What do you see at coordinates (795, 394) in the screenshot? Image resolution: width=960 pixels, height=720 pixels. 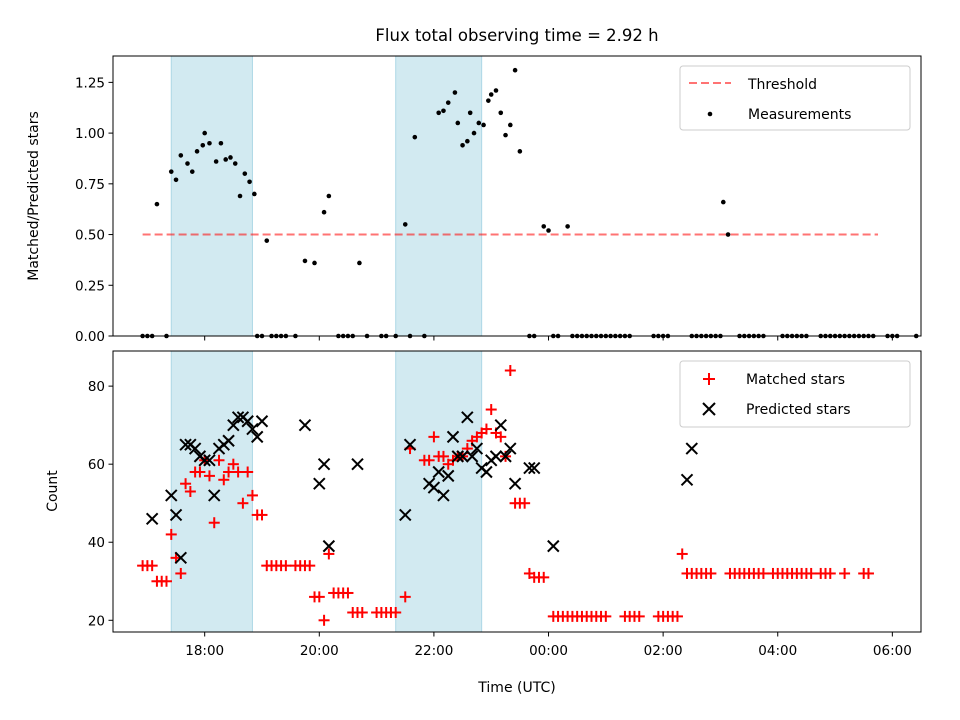 I see `bottom-legend: Matched stars Predicted stars` at bounding box center [795, 394].